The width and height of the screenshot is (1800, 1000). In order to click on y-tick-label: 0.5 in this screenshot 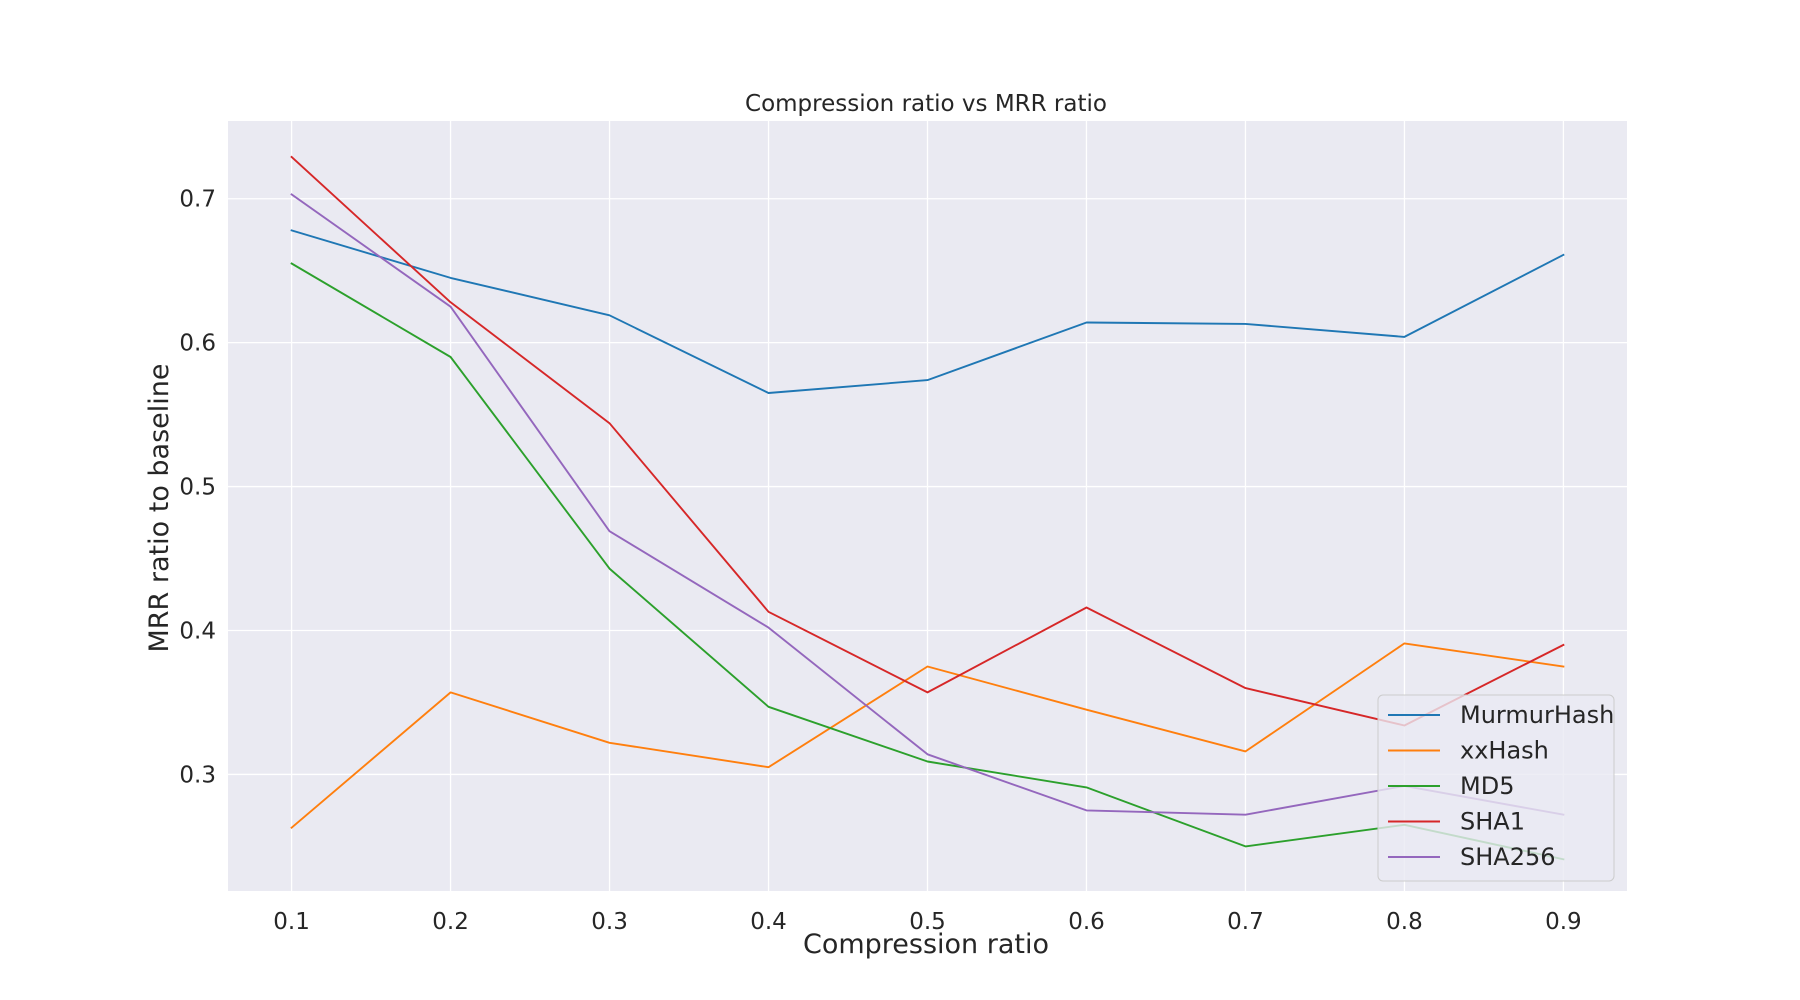, I will do `click(197, 488)`.